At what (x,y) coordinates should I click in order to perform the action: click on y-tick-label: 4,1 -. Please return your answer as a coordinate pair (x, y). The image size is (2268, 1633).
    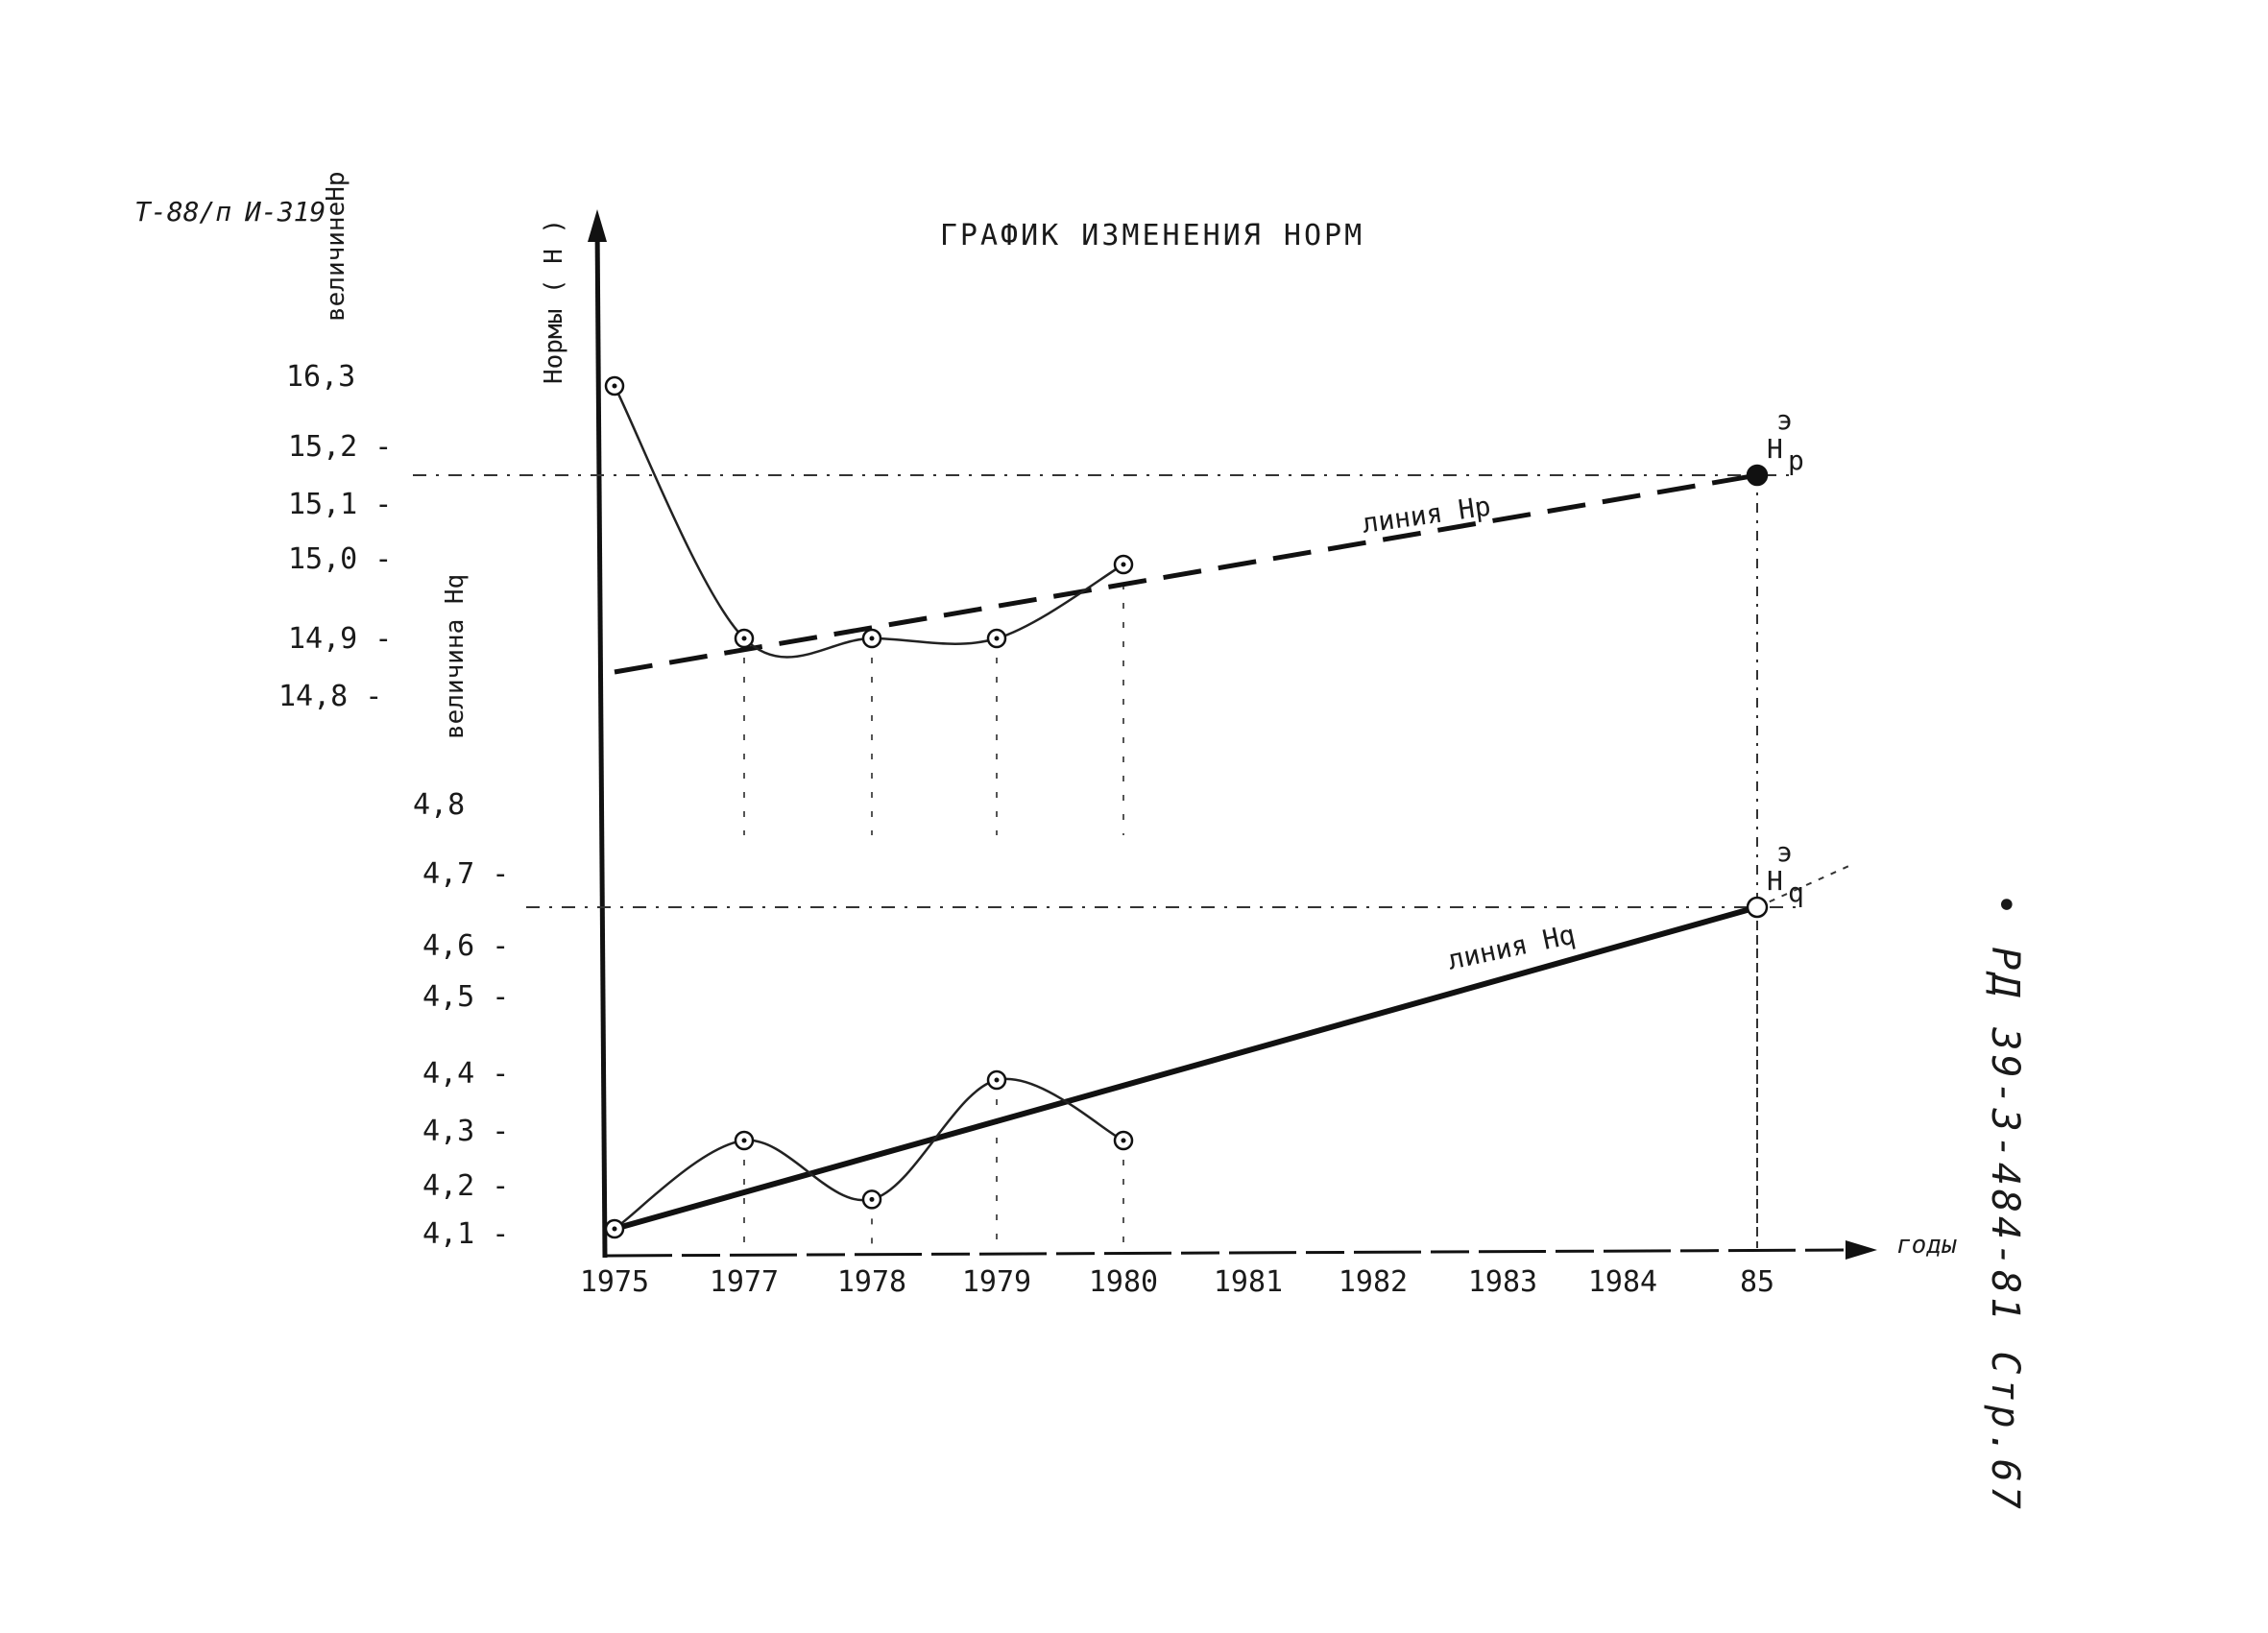
    Looking at the image, I should click on (466, 1234).